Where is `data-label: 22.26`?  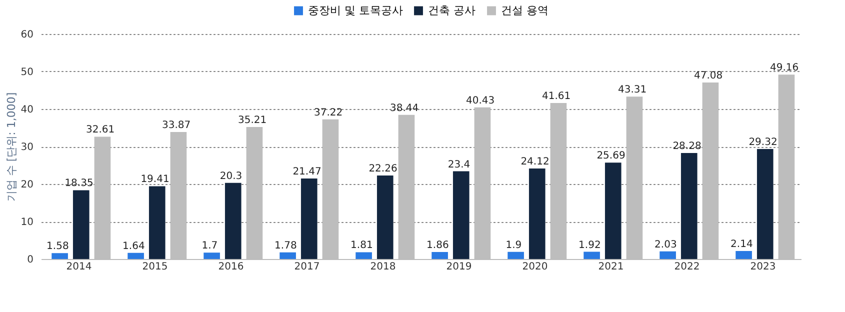
data-label: 22.26 is located at coordinates (383, 169).